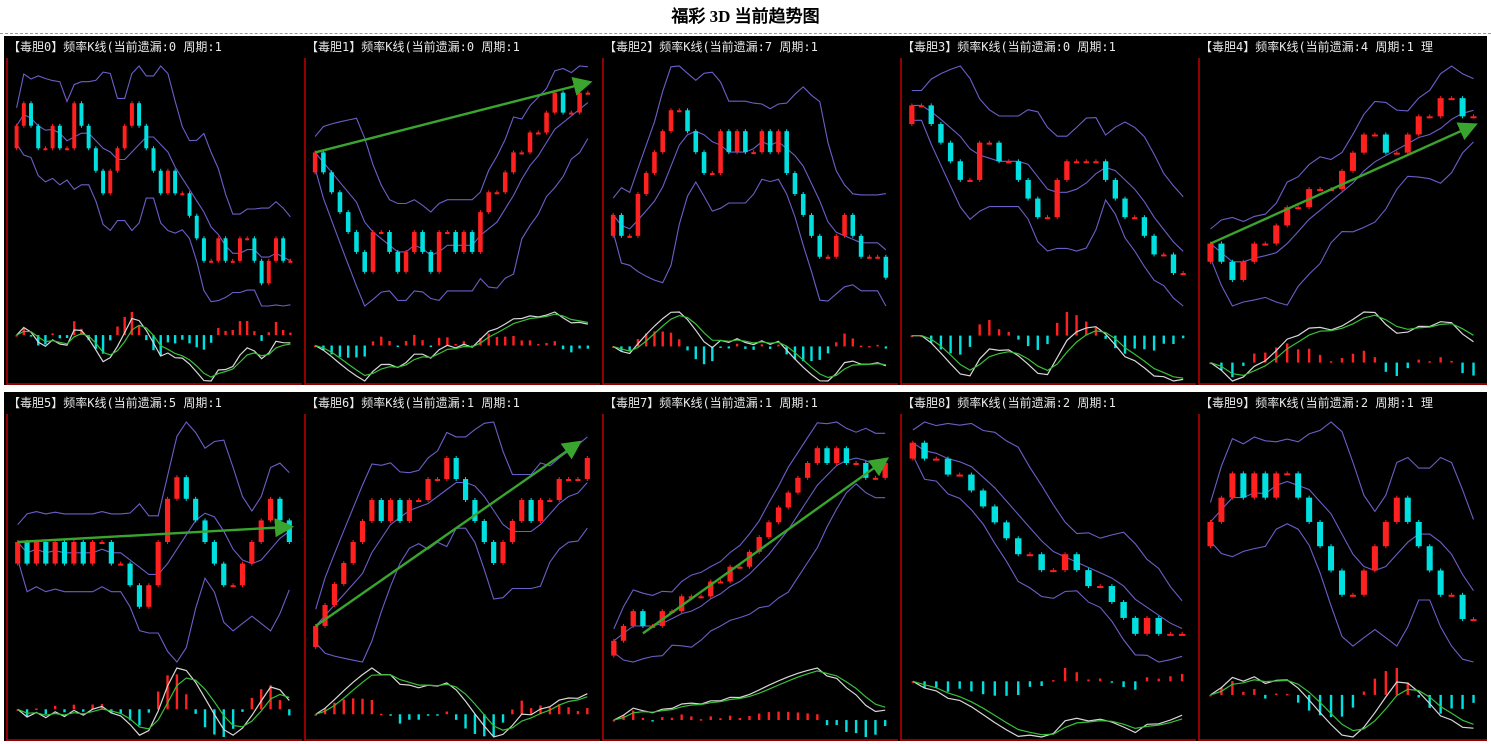 The height and width of the screenshot is (744, 1491). What do you see at coordinates (1009, 403) in the screenshot?
I see `panel-caption: 【毒胆8】频率K线(当前遗漏:2 周期:1` at bounding box center [1009, 403].